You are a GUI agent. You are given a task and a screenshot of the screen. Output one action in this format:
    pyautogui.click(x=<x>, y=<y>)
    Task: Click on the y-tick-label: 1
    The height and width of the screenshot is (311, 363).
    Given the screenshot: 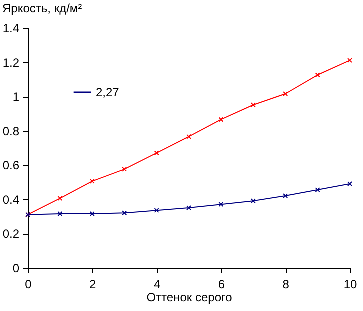 What is the action you would take?
    pyautogui.click(x=16, y=97)
    